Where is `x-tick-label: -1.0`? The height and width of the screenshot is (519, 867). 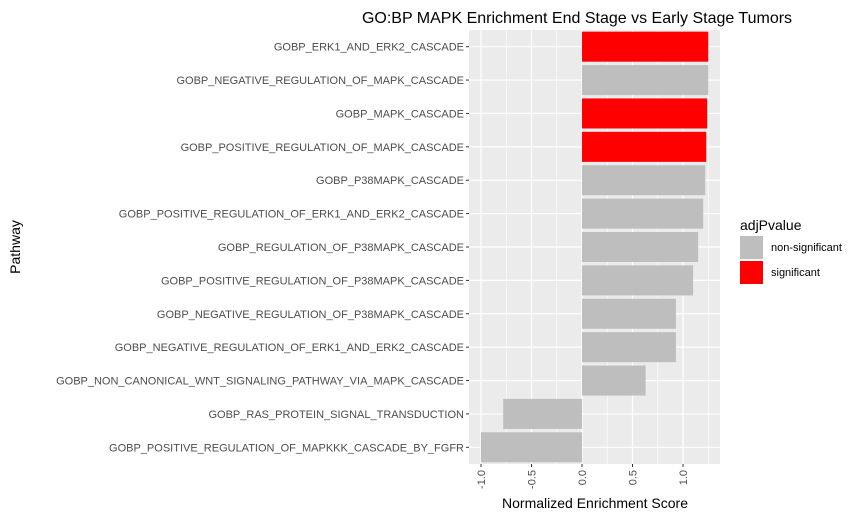
x-tick-label: -1.0 is located at coordinates (482, 479).